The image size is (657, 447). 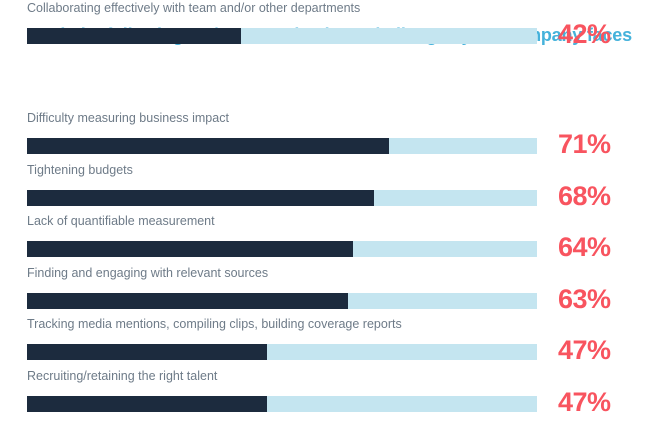 What do you see at coordinates (584, 34) in the screenshot?
I see `percent-value: 42%` at bounding box center [584, 34].